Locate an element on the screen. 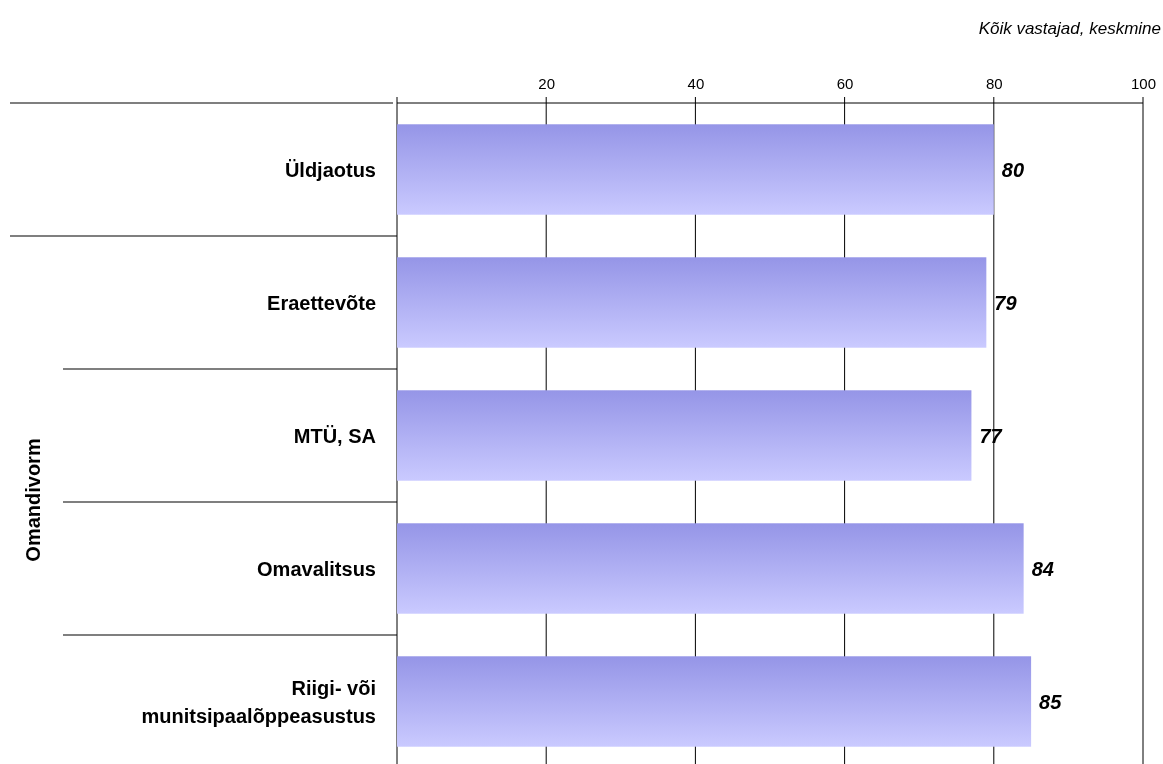  x-tick-label: 80 is located at coordinates (994, 83).